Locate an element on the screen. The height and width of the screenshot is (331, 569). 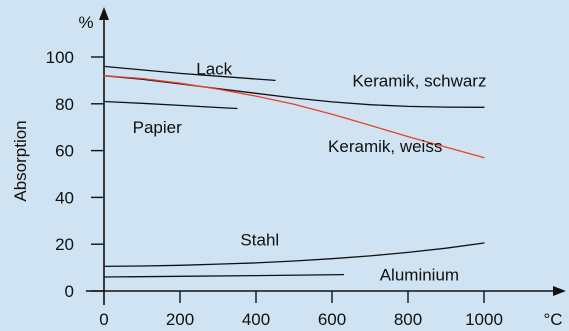
curve-label-keramik-schwarz: Keramik, schwarz is located at coordinates (419, 80).